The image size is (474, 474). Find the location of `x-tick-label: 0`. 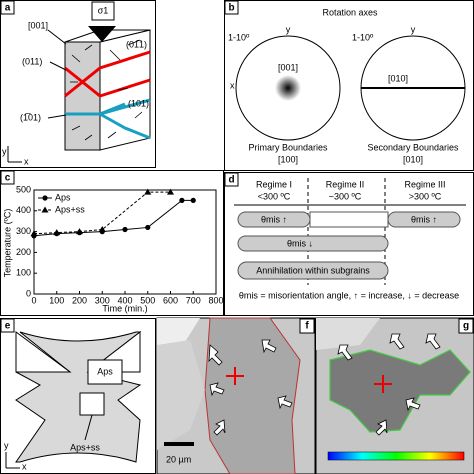

x-tick-label: 0 is located at coordinates (33, 300).